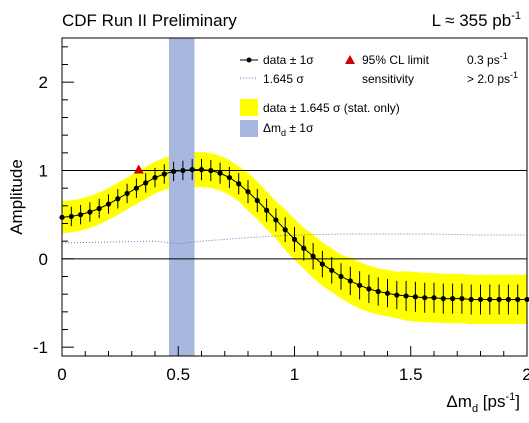 Image resolution: width=529 pixels, height=423 pixels. Describe the element at coordinates (181, 197) in the screenshot. I see `dm-d-band` at that location.